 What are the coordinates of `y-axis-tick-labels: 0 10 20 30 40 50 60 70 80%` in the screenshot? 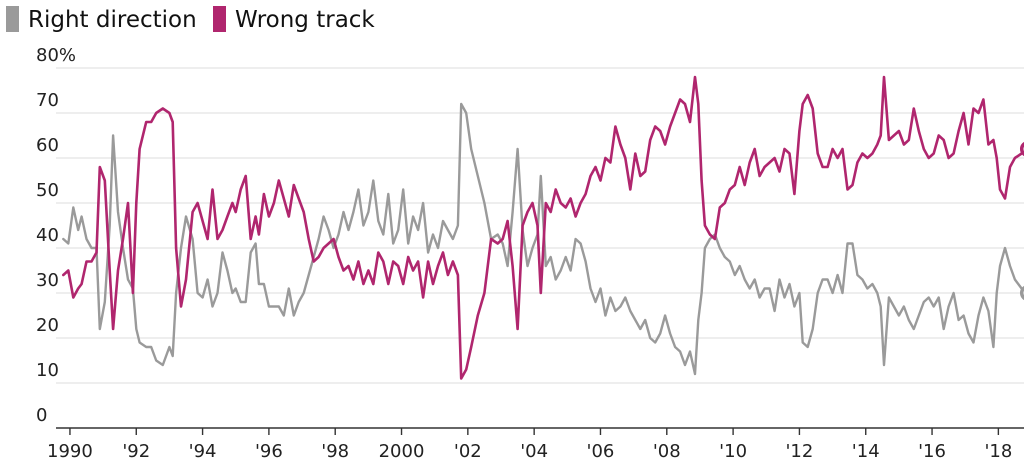 It's located at (56, 235).